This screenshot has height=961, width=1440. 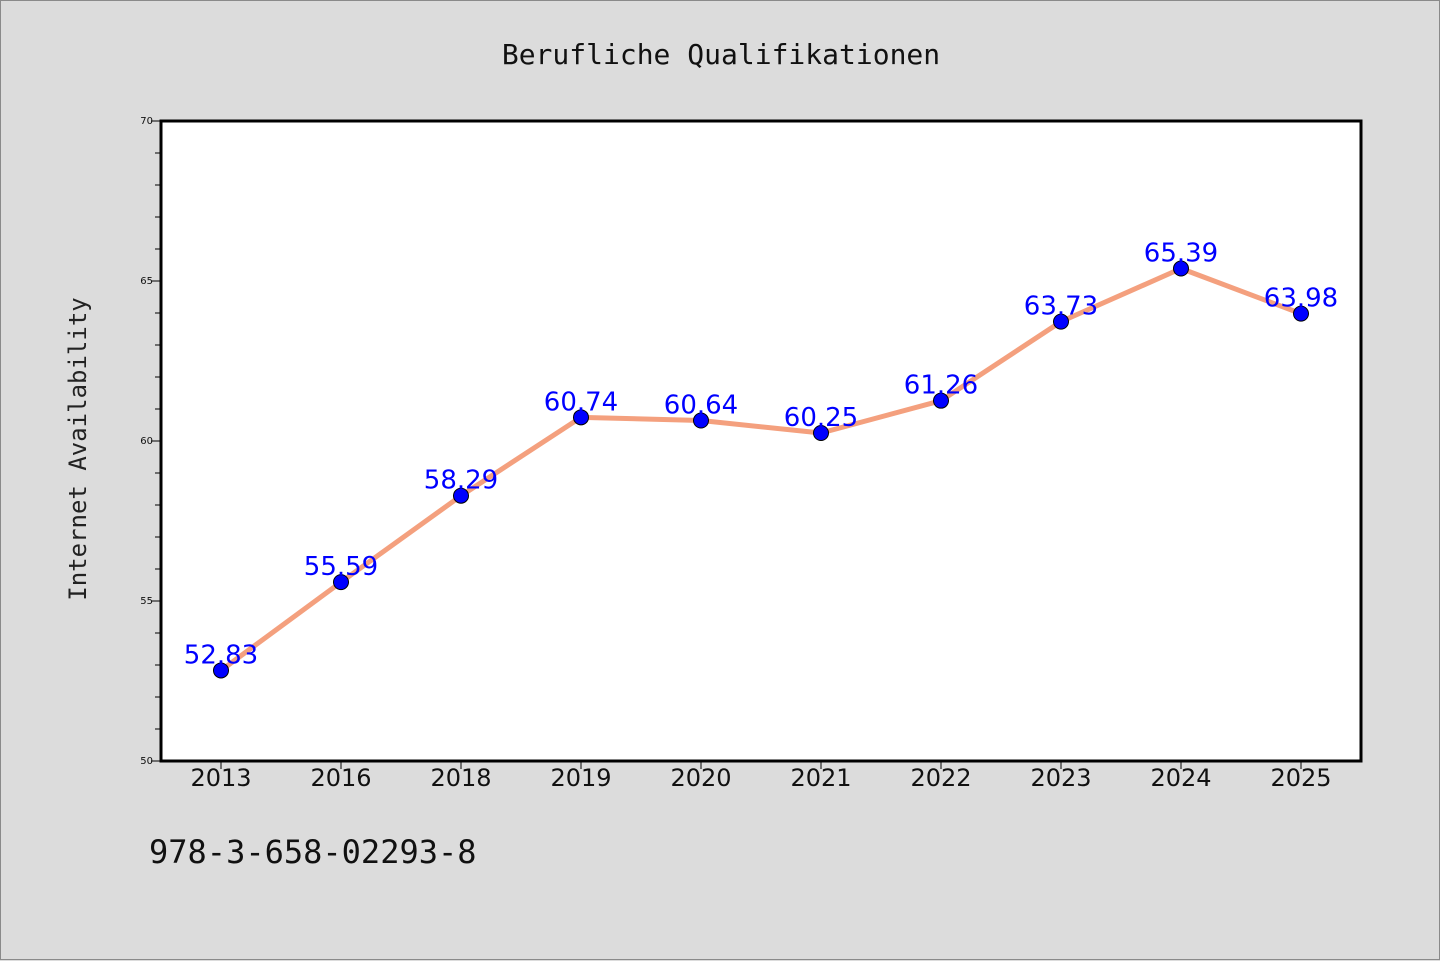 I want to click on x-tick-label: 2023, so click(x=1060, y=778).